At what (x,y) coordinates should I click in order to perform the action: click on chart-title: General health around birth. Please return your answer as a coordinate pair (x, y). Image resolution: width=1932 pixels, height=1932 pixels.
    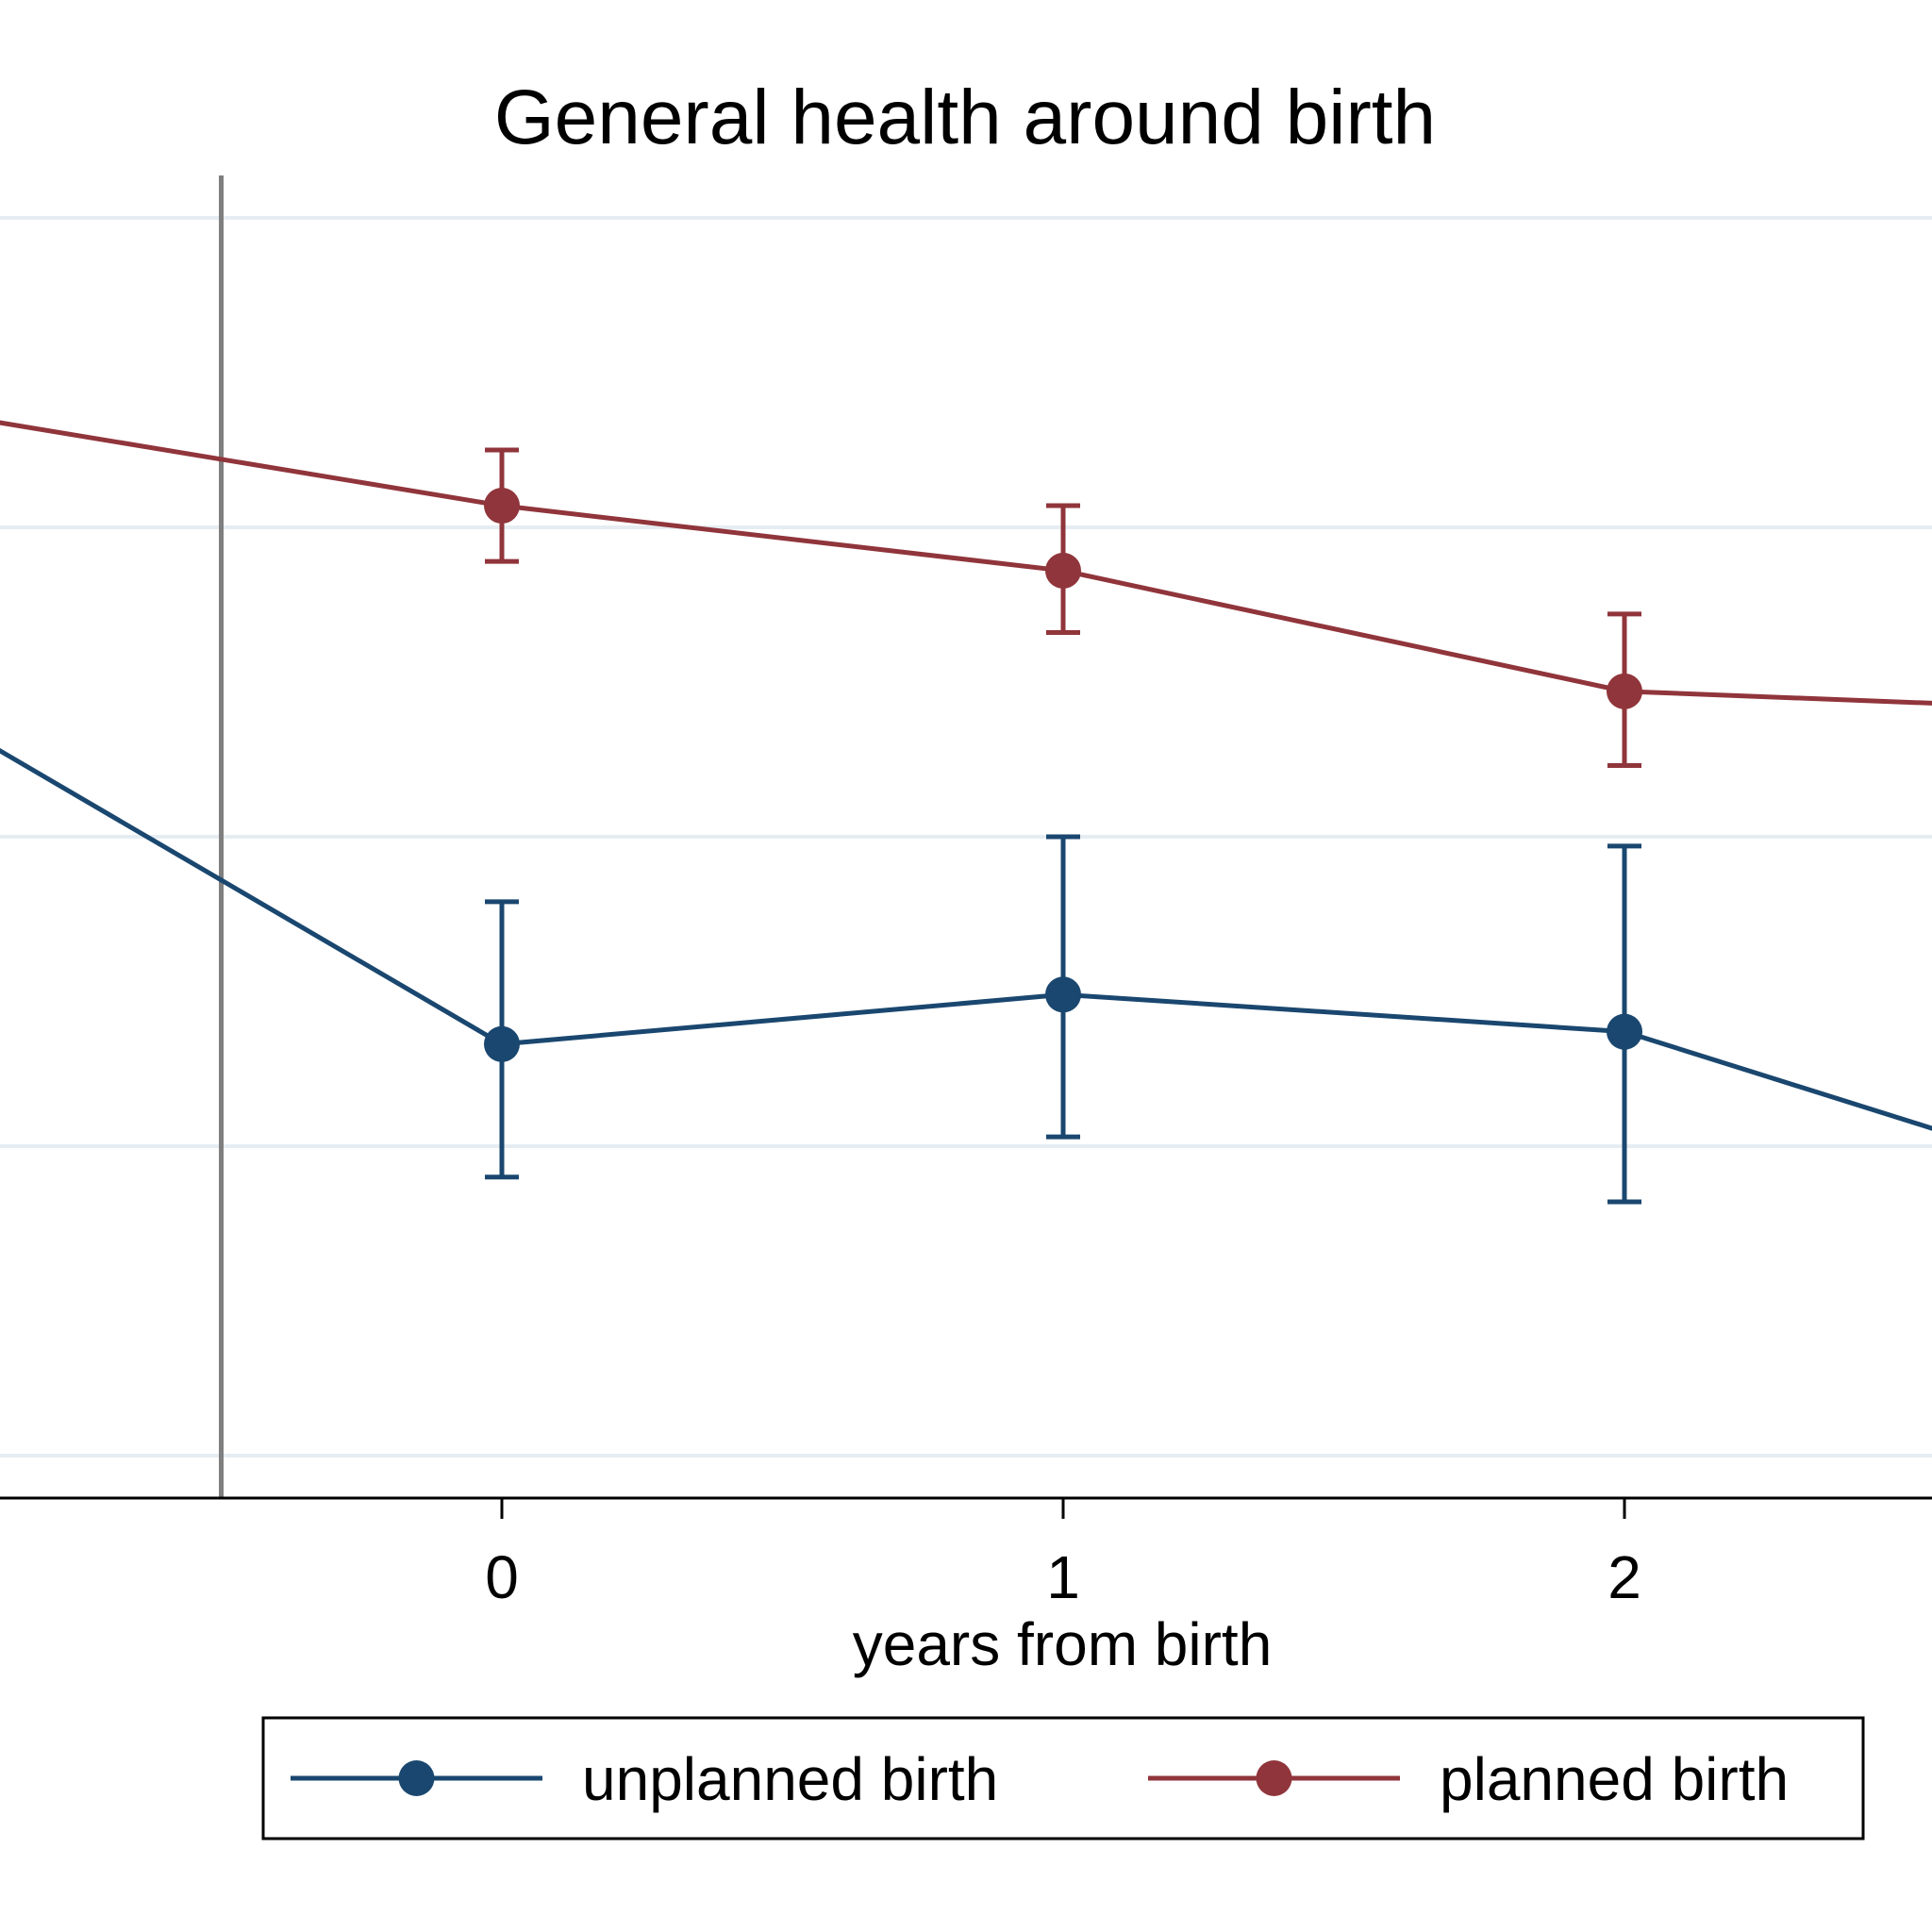
    Looking at the image, I should click on (965, 117).